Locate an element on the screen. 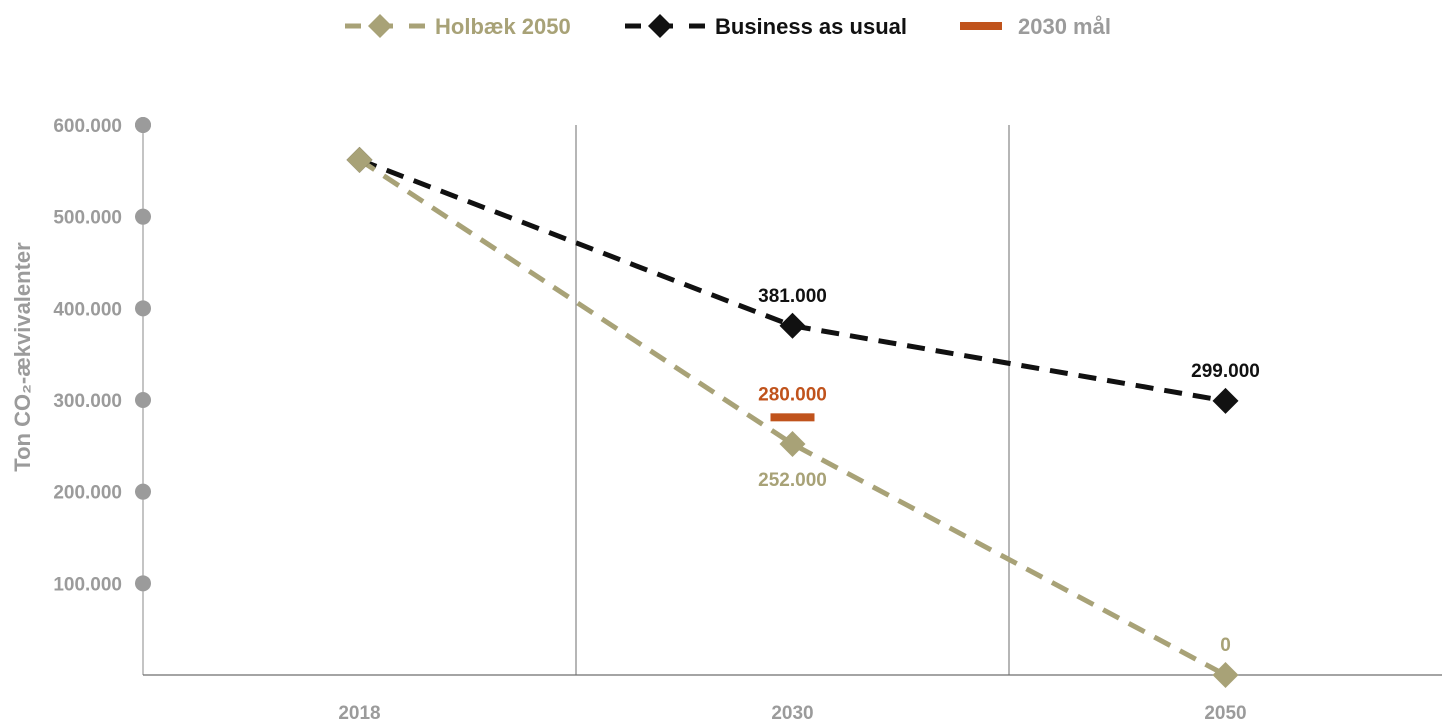  y-tick-label: 500.000 is located at coordinates (87, 218).